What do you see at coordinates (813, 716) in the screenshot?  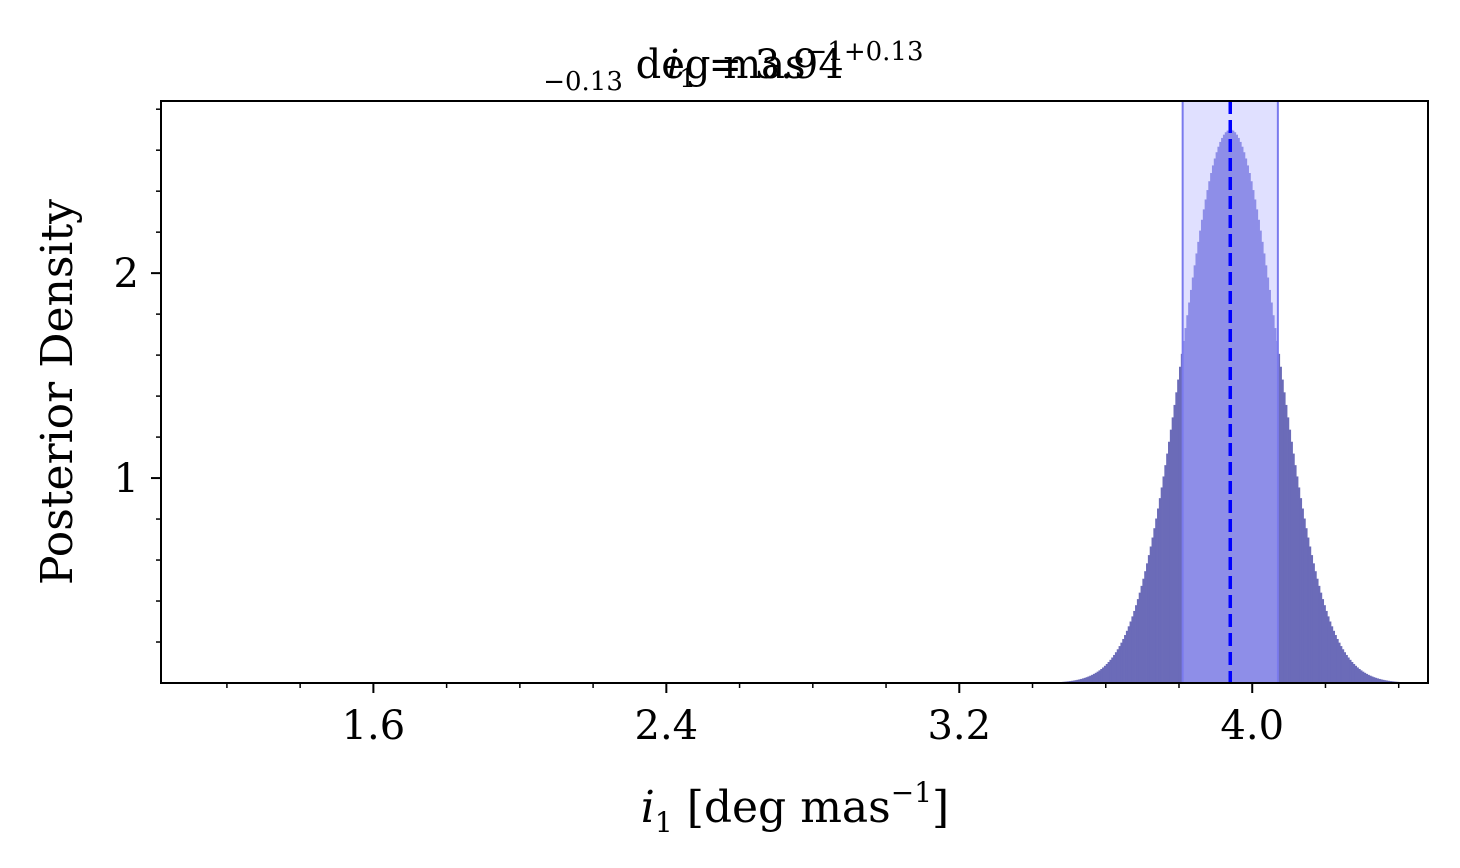 I see `x-axis-ticks: 1.6 2.4 3.2 4.0` at bounding box center [813, 716].